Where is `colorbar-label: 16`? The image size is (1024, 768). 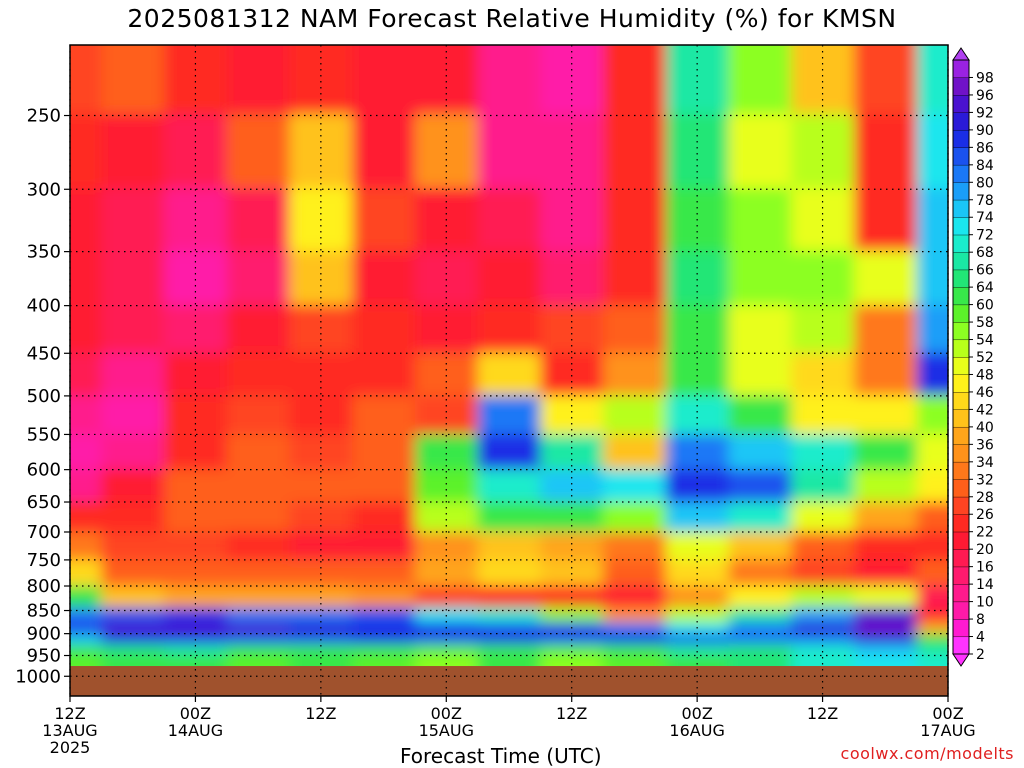 colorbar-label: 16 is located at coordinates (985, 568).